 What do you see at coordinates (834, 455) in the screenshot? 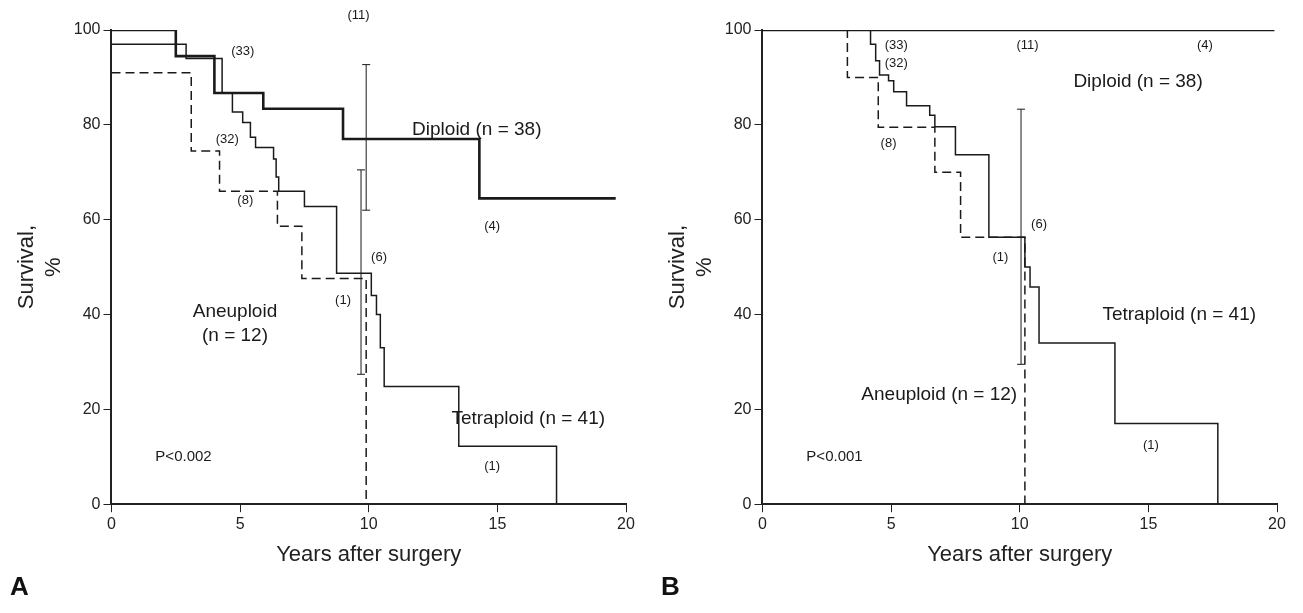
I see `annotation: P<0.001` at bounding box center [834, 455].